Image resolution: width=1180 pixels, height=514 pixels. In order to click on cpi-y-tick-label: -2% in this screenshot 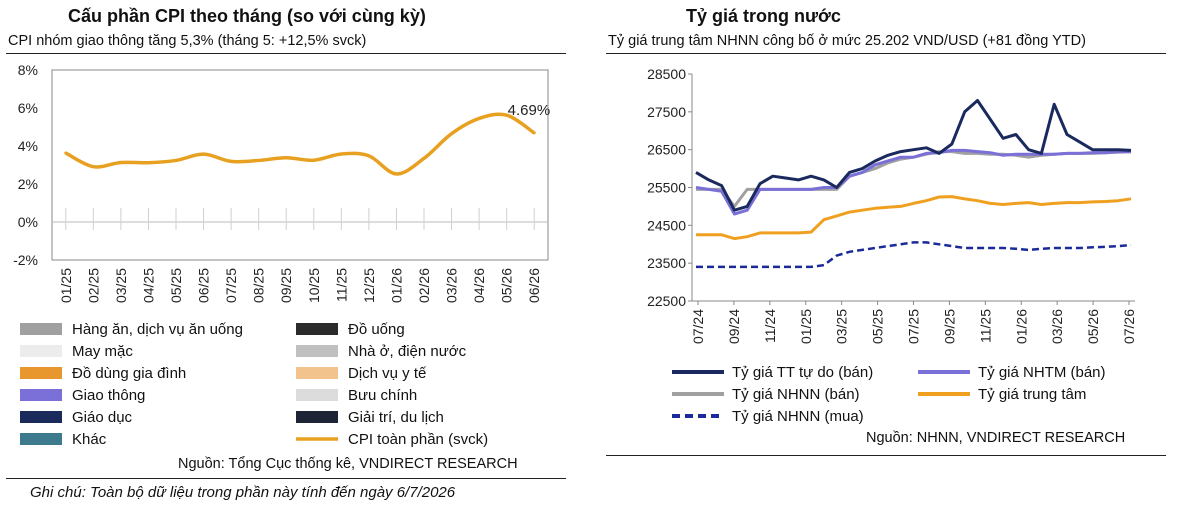, I will do `click(25, 260)`.